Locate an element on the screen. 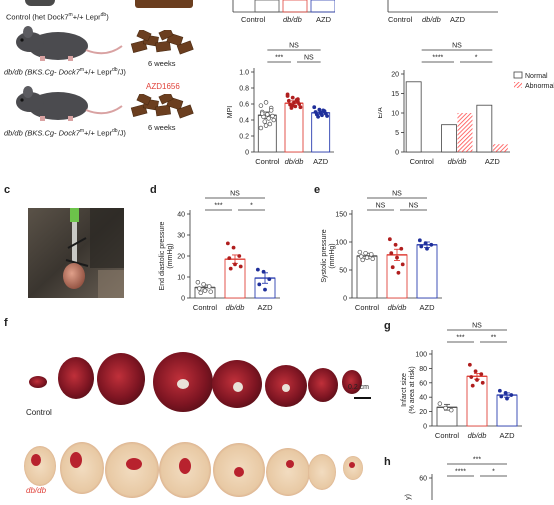 The image size is (554, 505). y-tick-label: 80 is located at coordinates (423, 369).